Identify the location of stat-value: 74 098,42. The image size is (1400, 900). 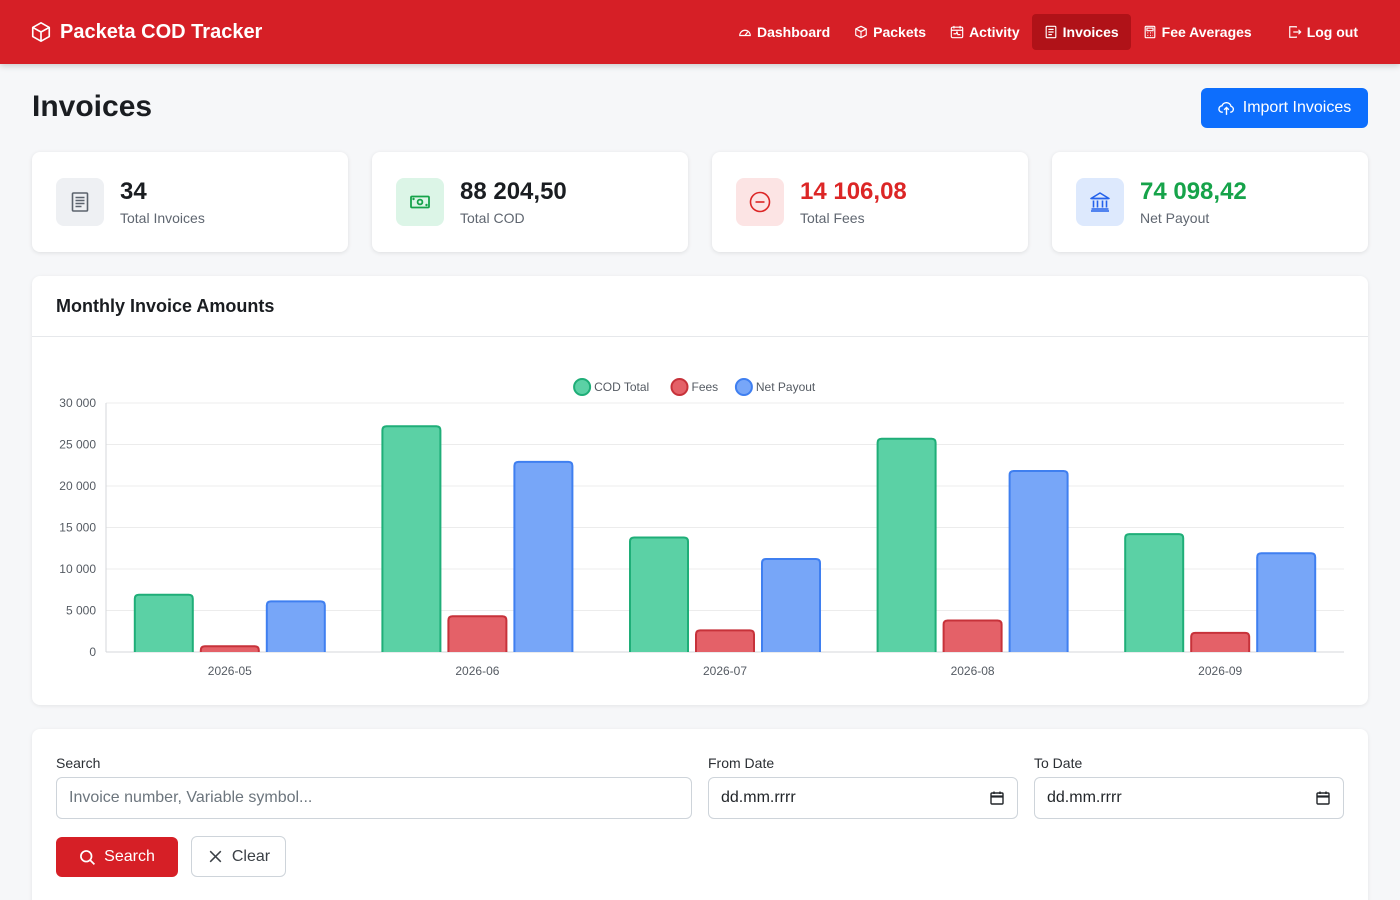
(1193, 191).